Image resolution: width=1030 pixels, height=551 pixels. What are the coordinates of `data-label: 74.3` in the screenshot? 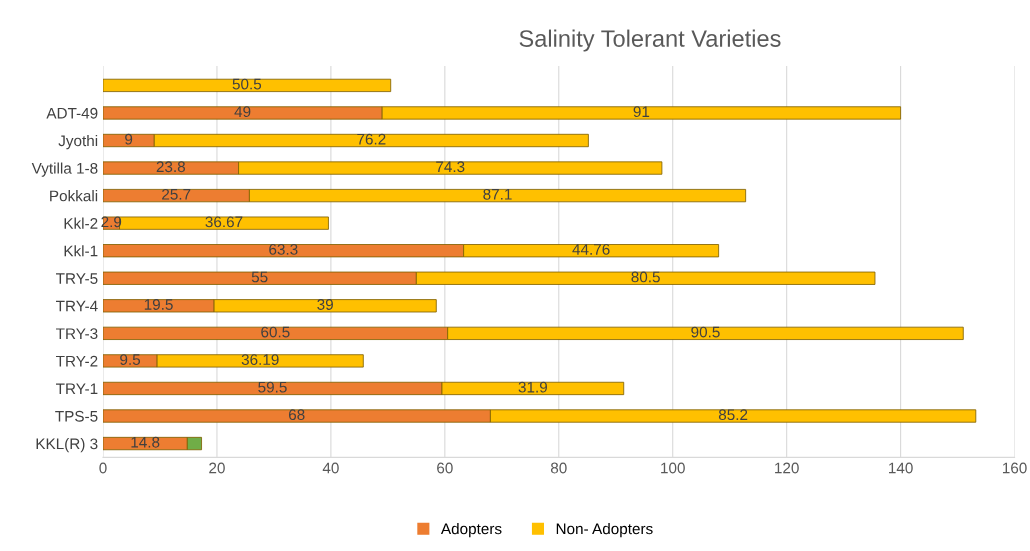 It's located at (450, 167).